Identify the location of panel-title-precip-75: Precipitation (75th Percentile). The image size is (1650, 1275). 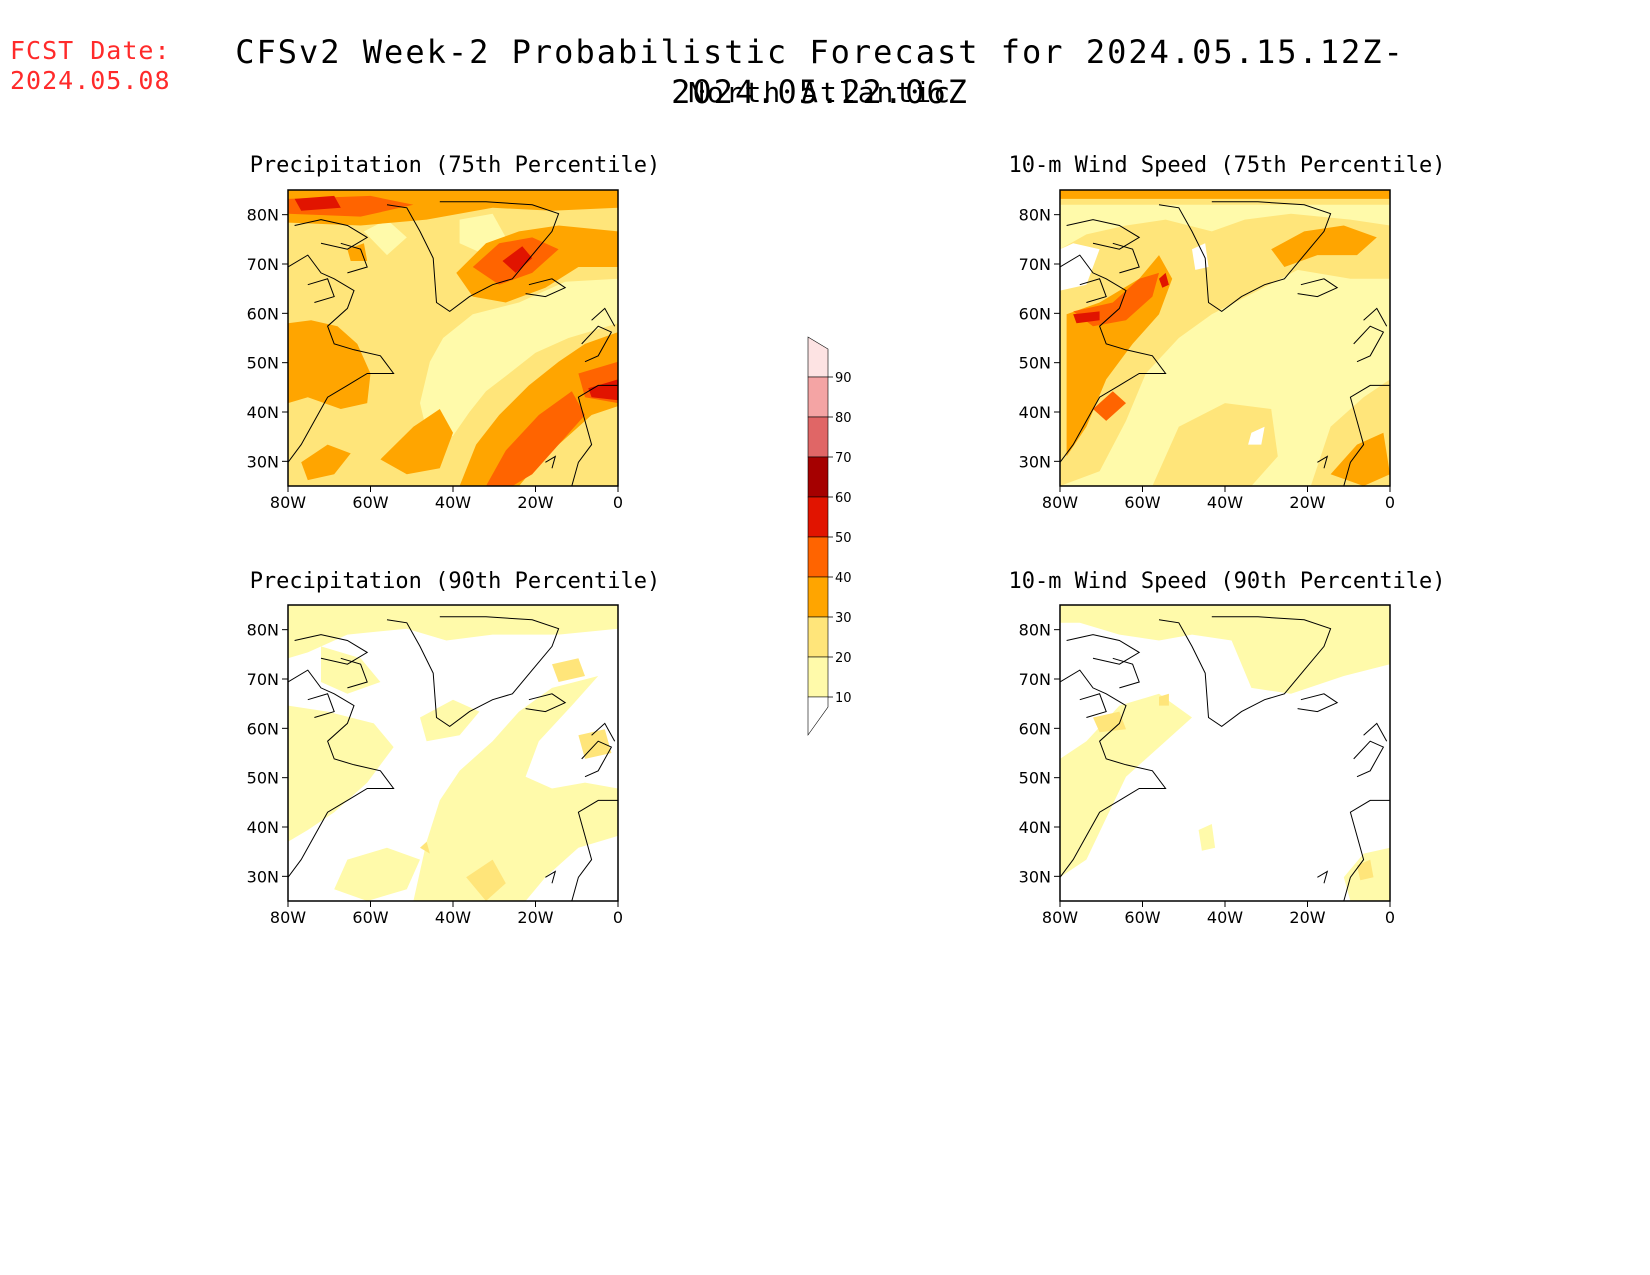
(455, 165).